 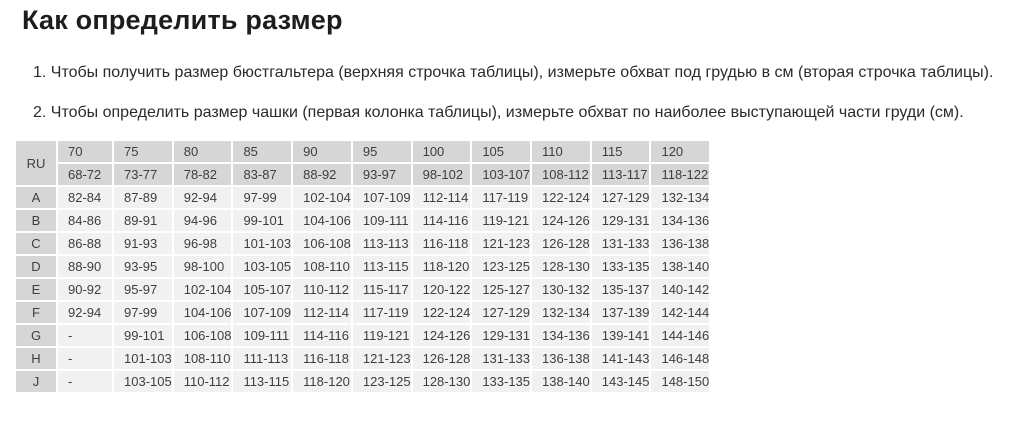 I want to click on size-range-cell: 118-120, so click(x=322, y=381).